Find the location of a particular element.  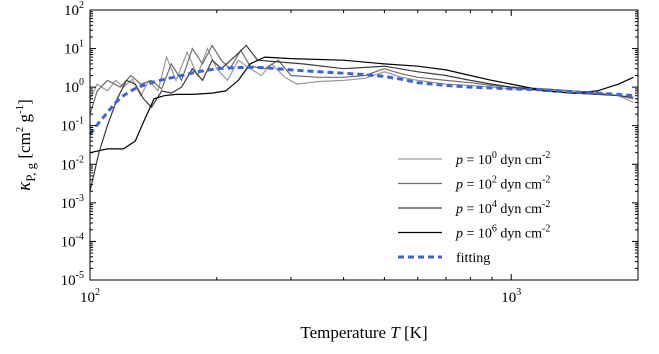

legend-label: p = 100 dyn cm-2 is located at coordinates (502, 159).